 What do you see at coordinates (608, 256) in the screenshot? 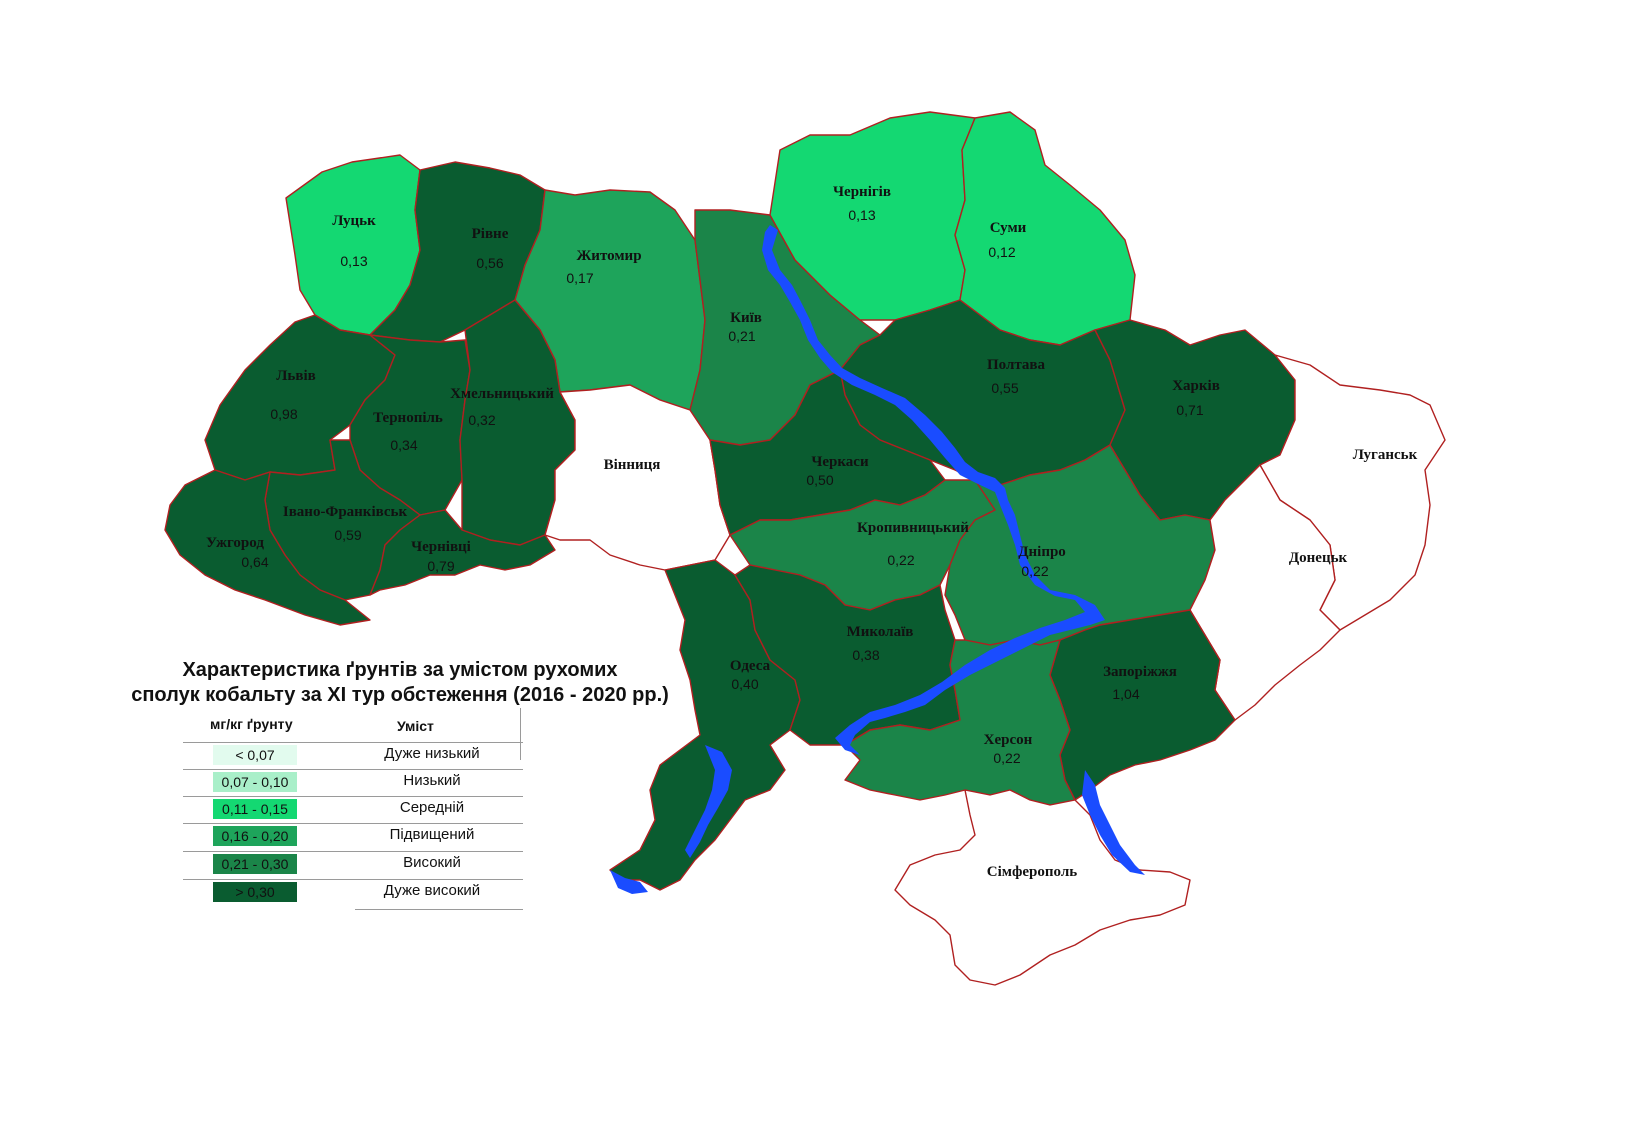
I see `region-name-label: Житомир` at bounding box center [608, 256].